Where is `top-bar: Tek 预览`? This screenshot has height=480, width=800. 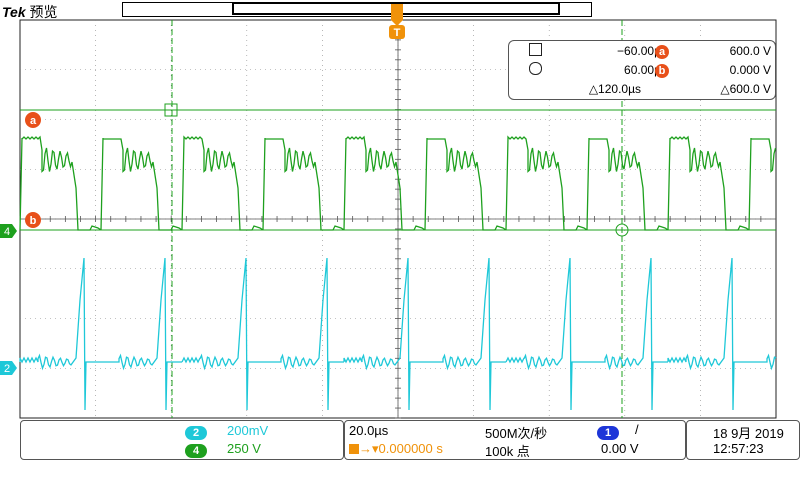
top-bar: Tek 预览 is located at coordinates (400, 10).